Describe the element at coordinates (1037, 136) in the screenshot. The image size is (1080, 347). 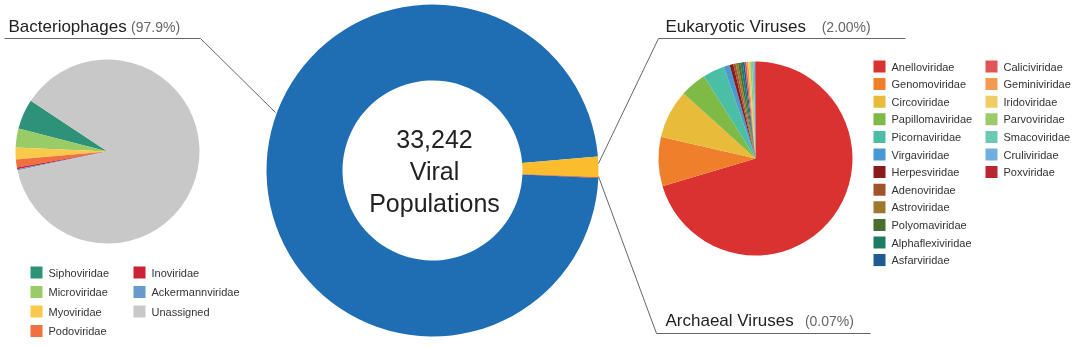
I see `legend-label: Smacoviridae` at that location.